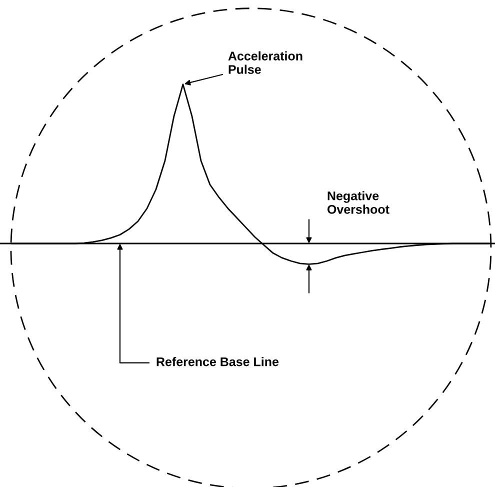 The height and width of the screenshot is (487, 495). Describe the element at coordinates (217, 361) in the screenshot. I see `text: Reference Base Line` at that location.